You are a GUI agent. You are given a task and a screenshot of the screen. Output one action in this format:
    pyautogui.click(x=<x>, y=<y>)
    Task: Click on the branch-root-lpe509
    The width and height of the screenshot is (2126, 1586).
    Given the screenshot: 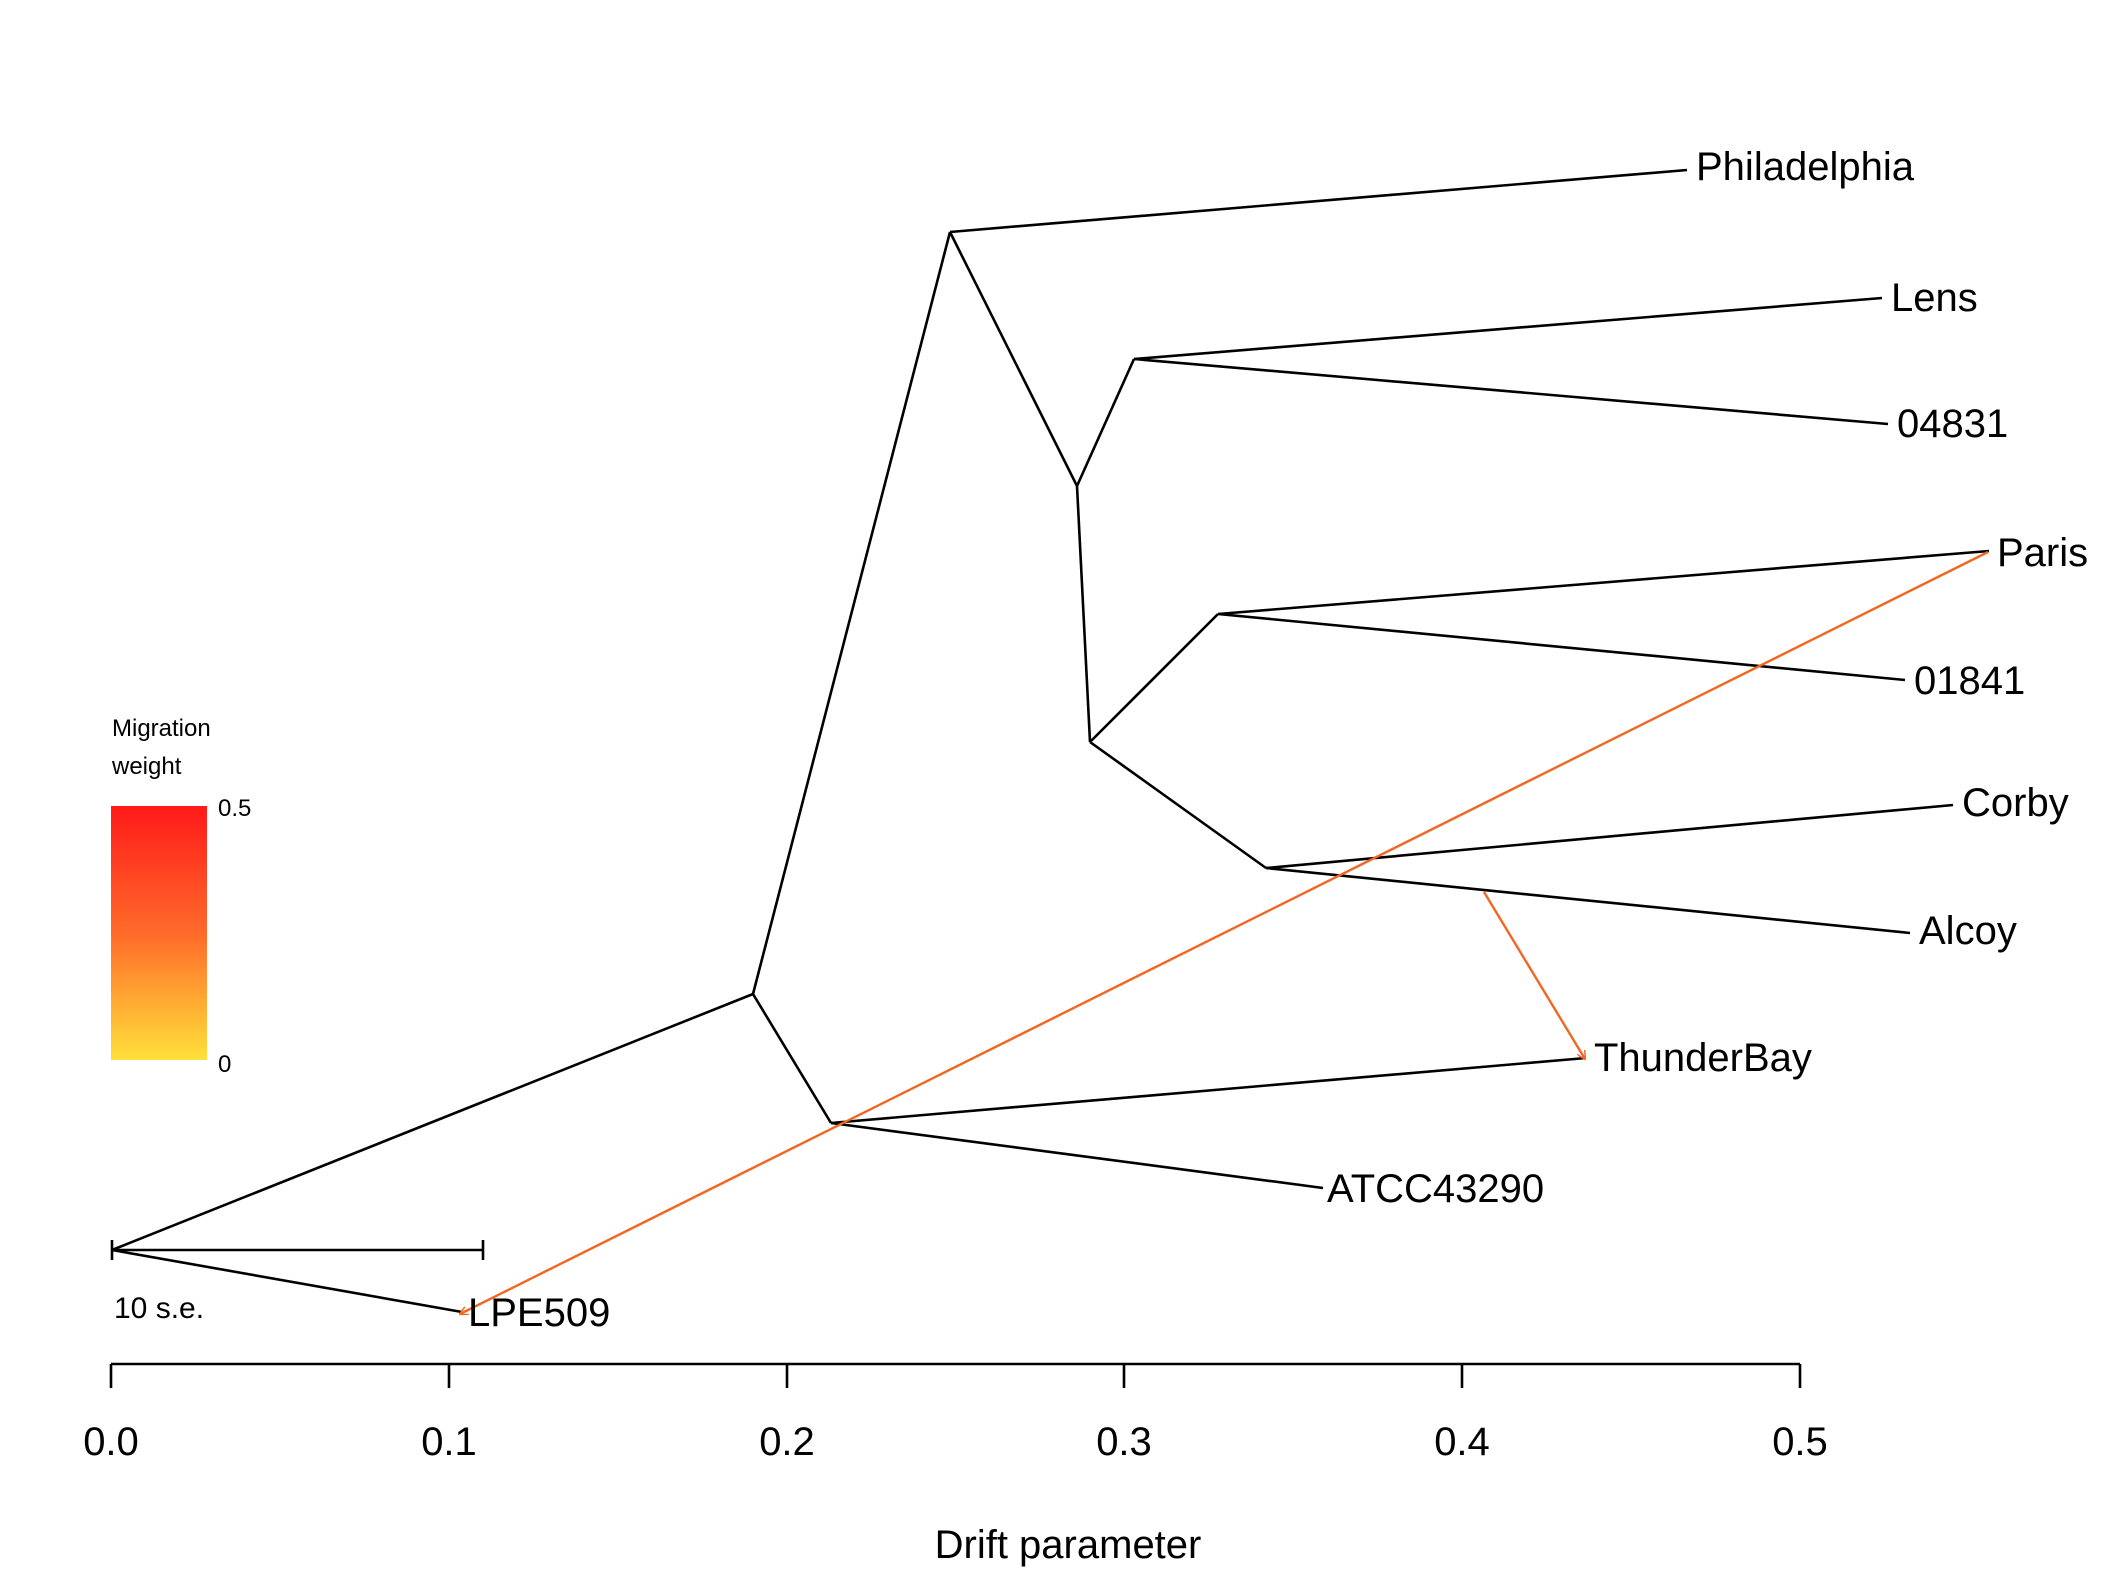 What is the action you would take?
    pyautogui.click(x=287, y=1281)
    